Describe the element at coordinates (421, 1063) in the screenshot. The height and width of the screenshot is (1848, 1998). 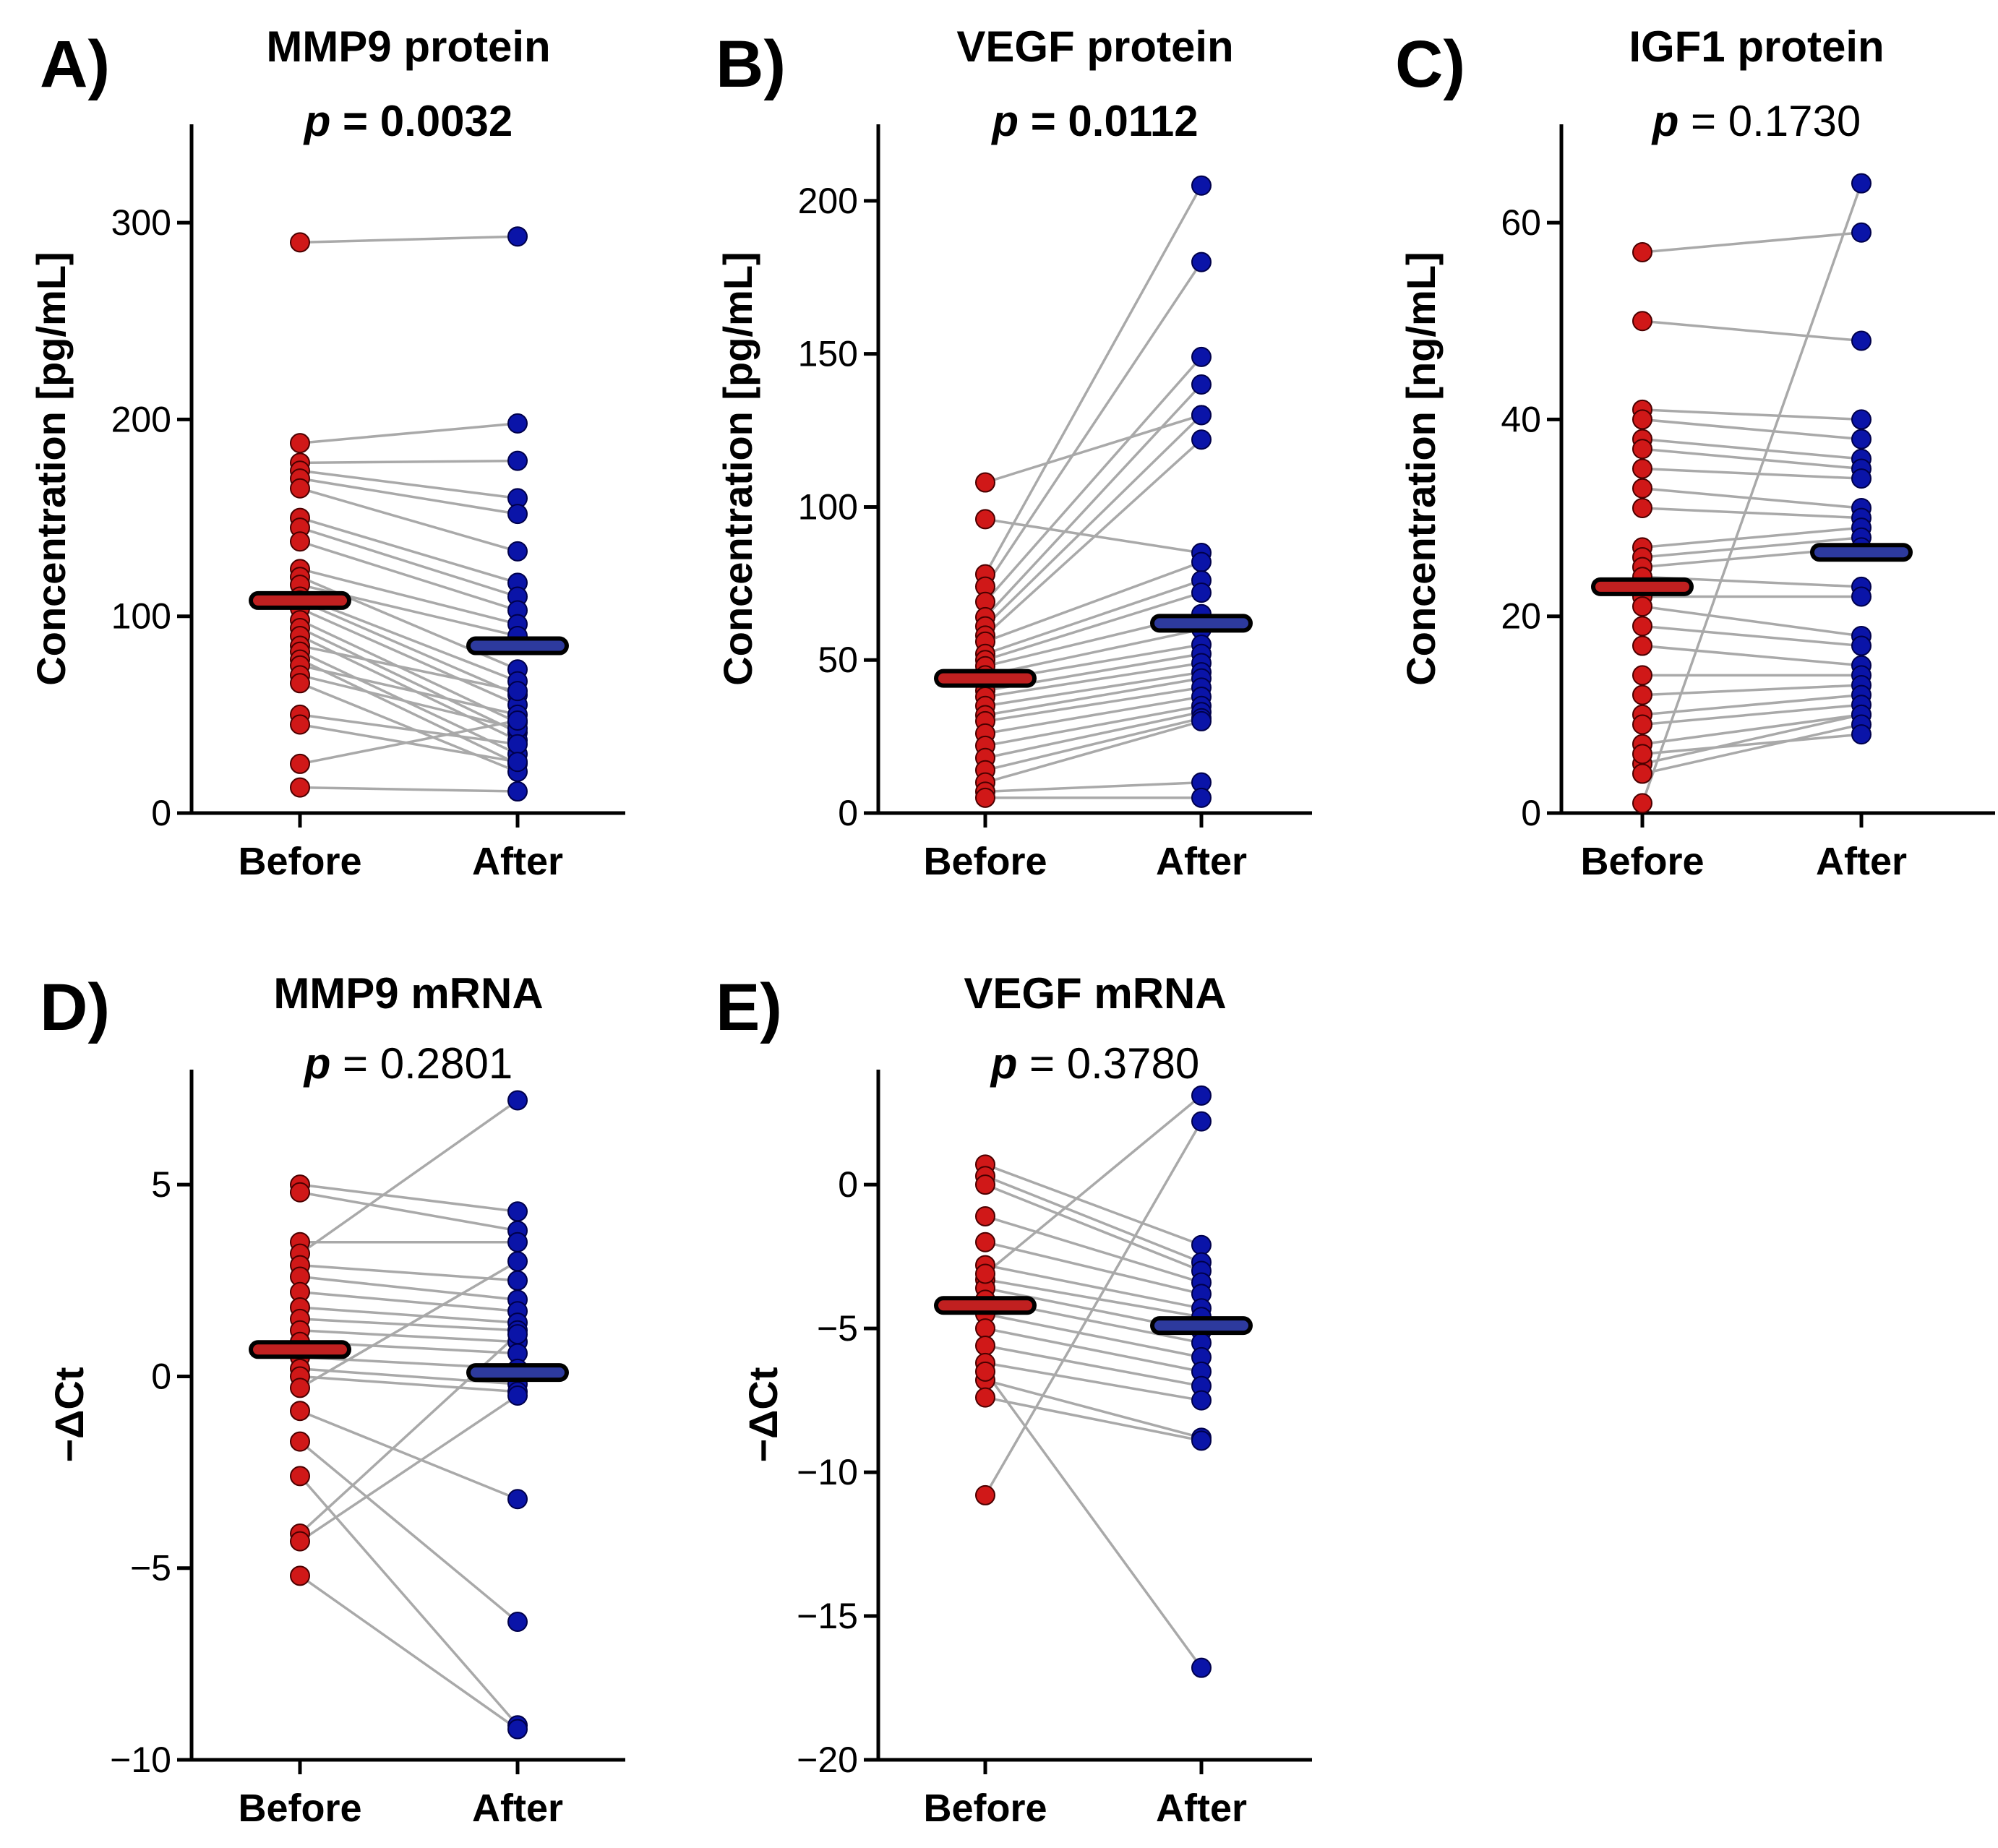
I see `p-value-text: = 0.2801` at that location.